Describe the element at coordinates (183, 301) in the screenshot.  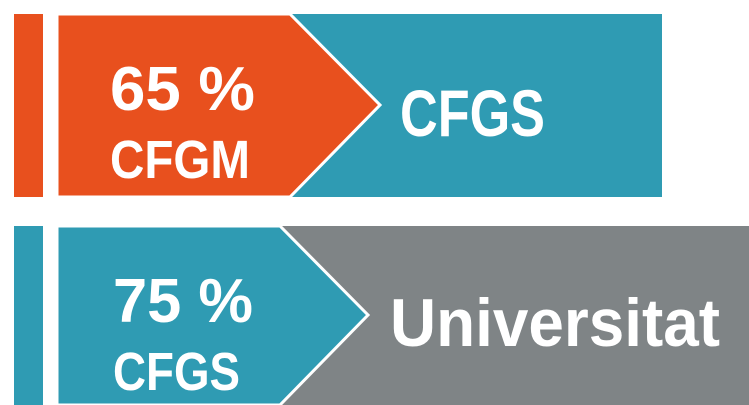
I see `percent: 75 %` at that location.